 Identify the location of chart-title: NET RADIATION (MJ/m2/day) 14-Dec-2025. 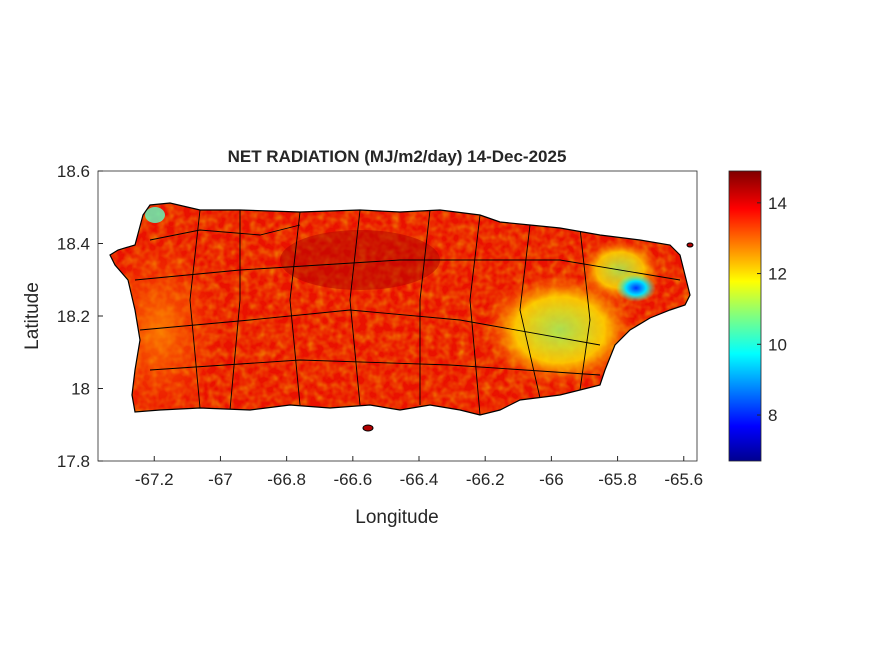
(397, 156).